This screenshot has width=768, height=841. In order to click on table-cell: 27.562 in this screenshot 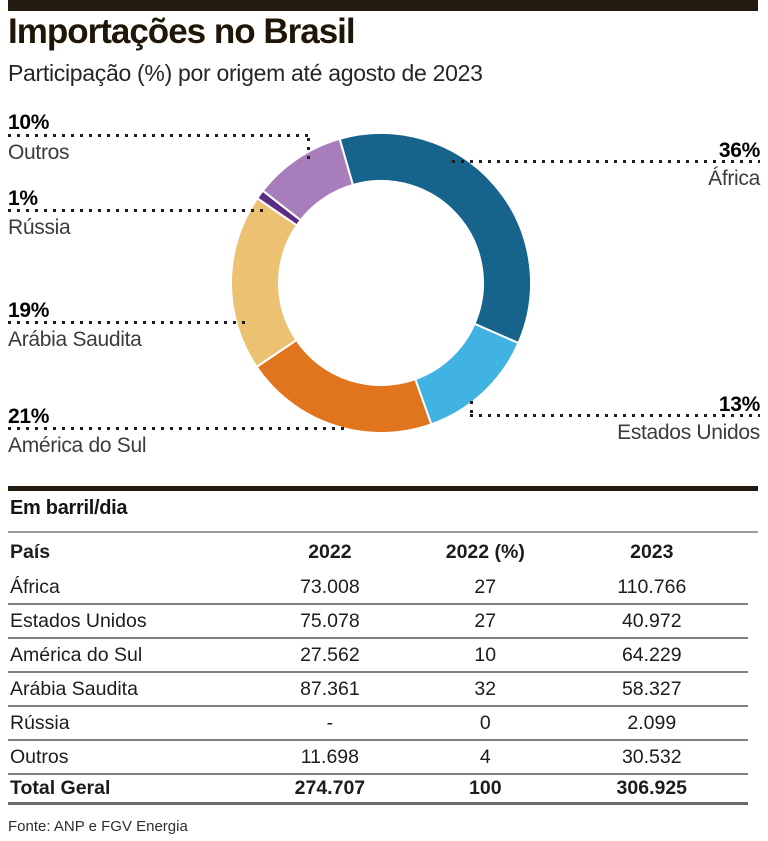, I will do `click(329, 655)`.